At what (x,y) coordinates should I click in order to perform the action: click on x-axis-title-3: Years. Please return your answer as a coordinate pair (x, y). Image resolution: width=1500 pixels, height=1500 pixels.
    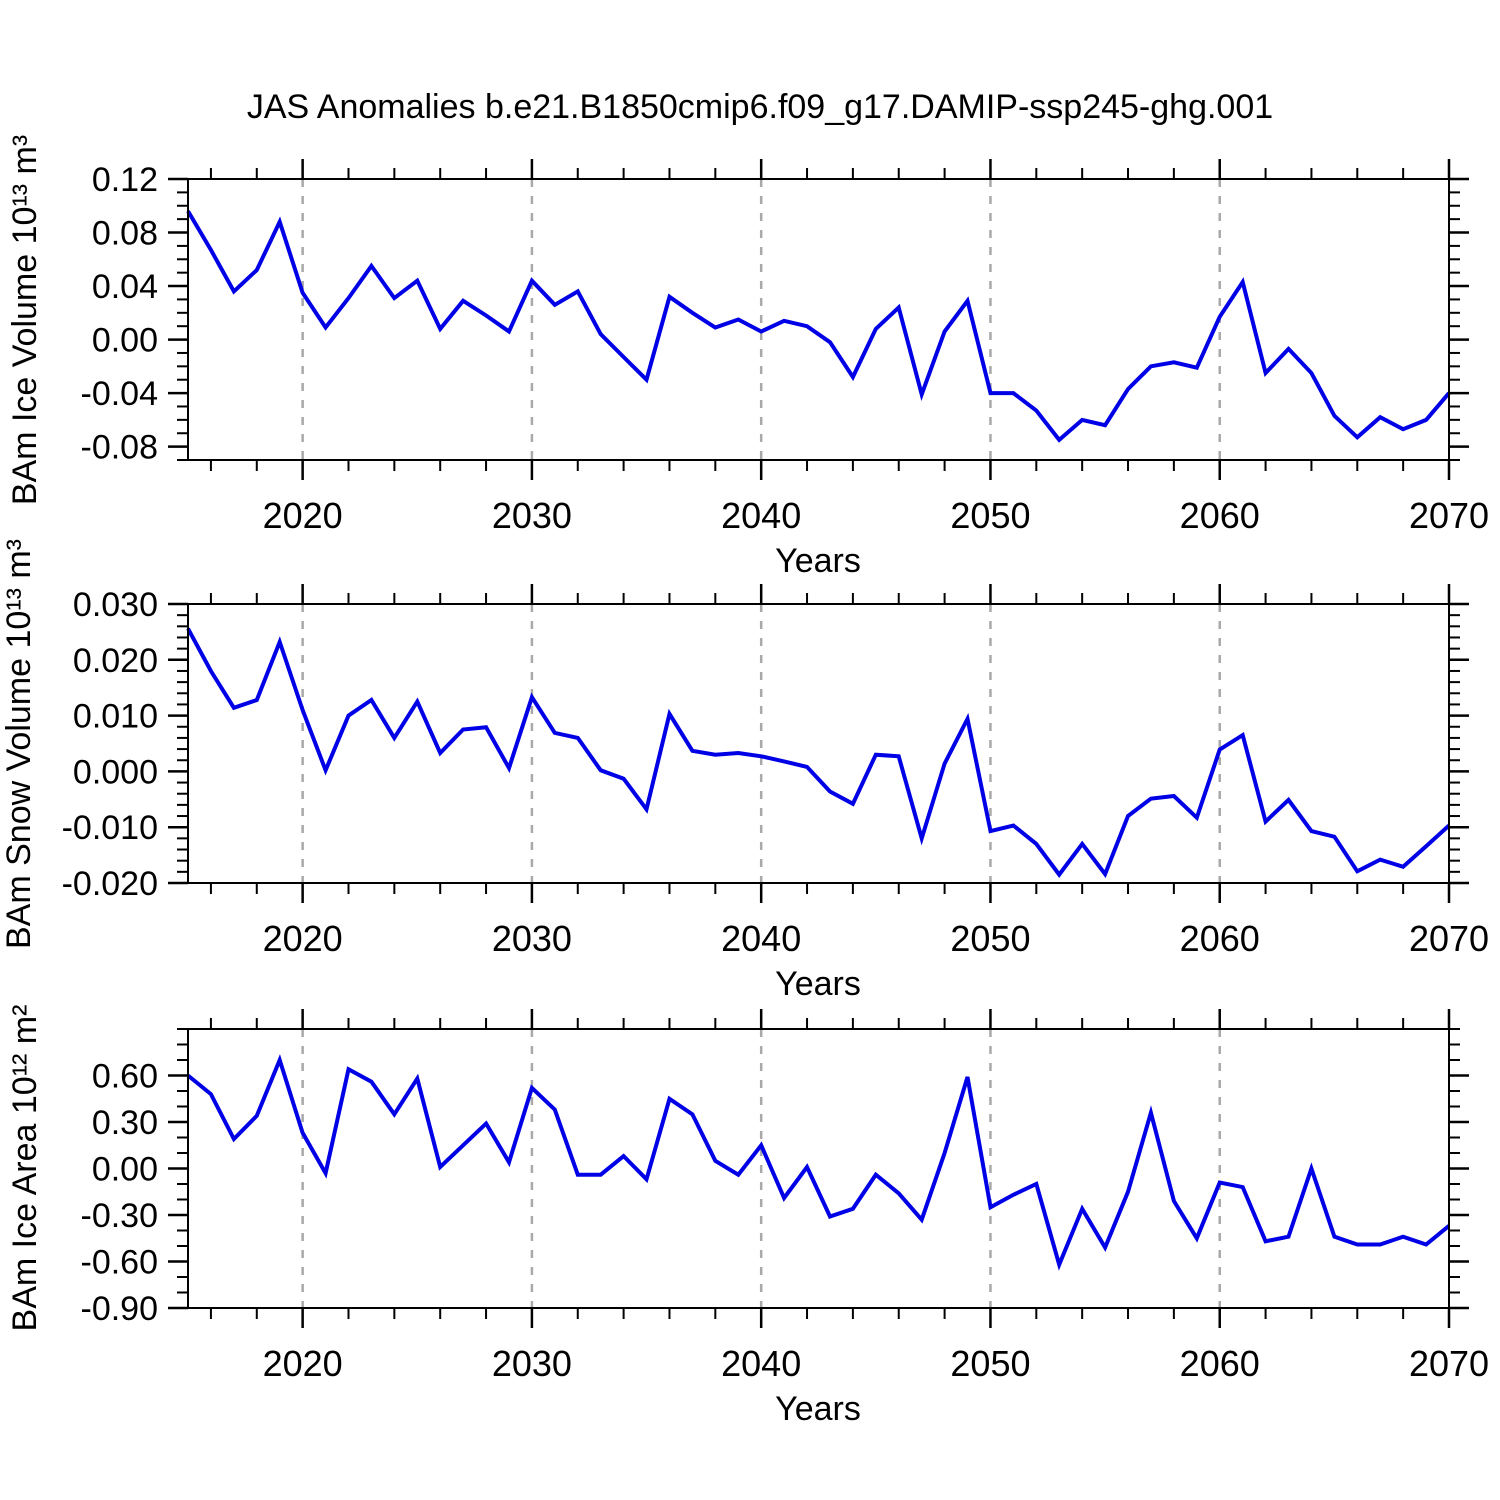
    Looking at the image, I should click on (818, 1409).